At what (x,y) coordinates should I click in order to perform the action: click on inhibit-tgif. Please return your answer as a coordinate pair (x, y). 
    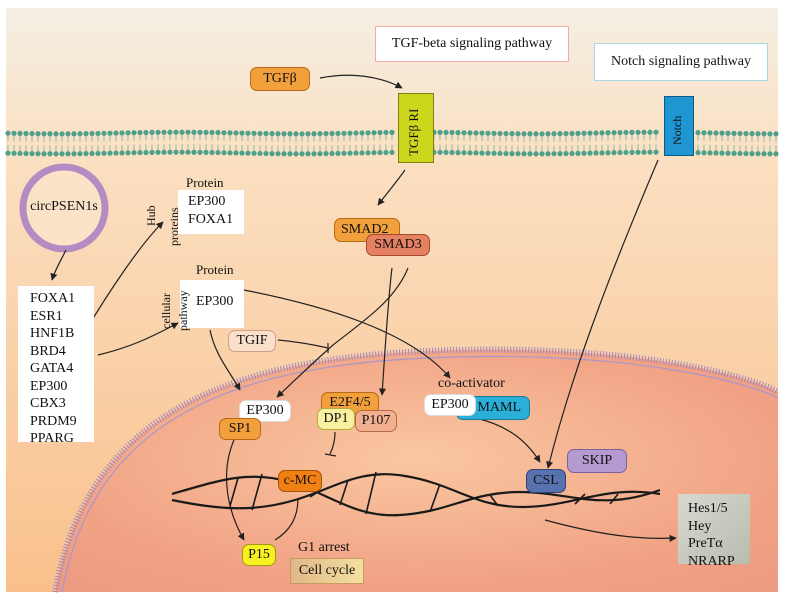
    Looking at the image, I should click on (303, 344).